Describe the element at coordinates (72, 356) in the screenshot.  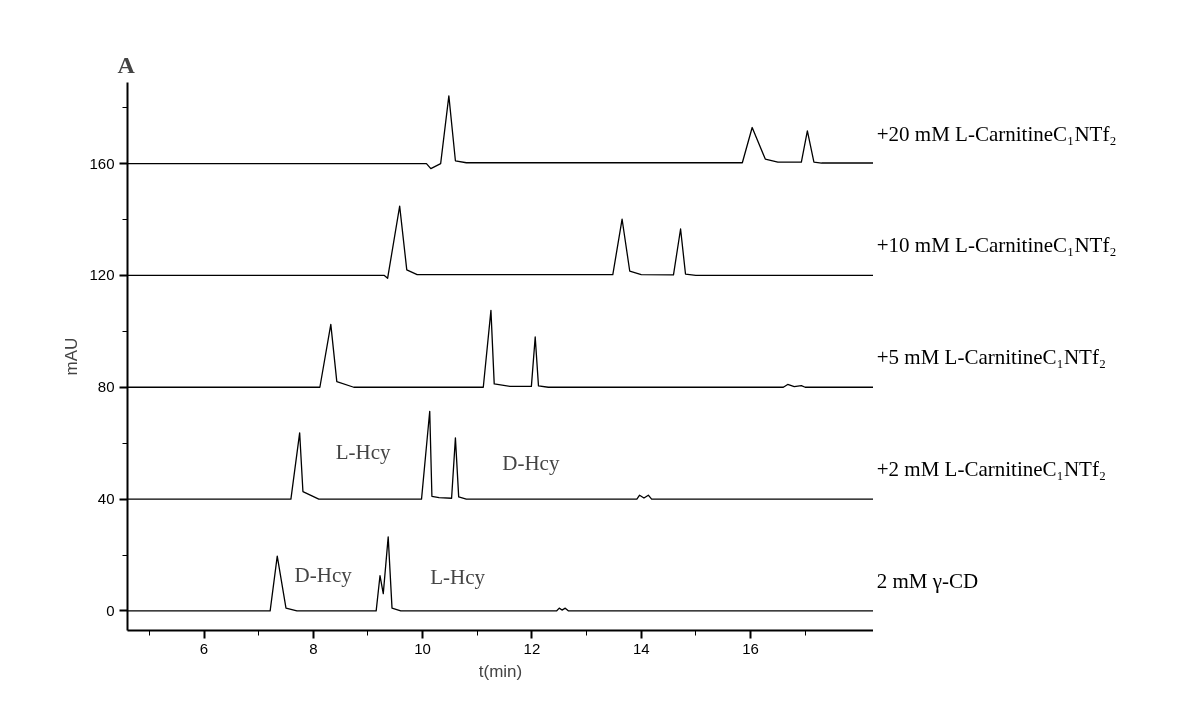
I see `y-axis-title: mAU` at that location.